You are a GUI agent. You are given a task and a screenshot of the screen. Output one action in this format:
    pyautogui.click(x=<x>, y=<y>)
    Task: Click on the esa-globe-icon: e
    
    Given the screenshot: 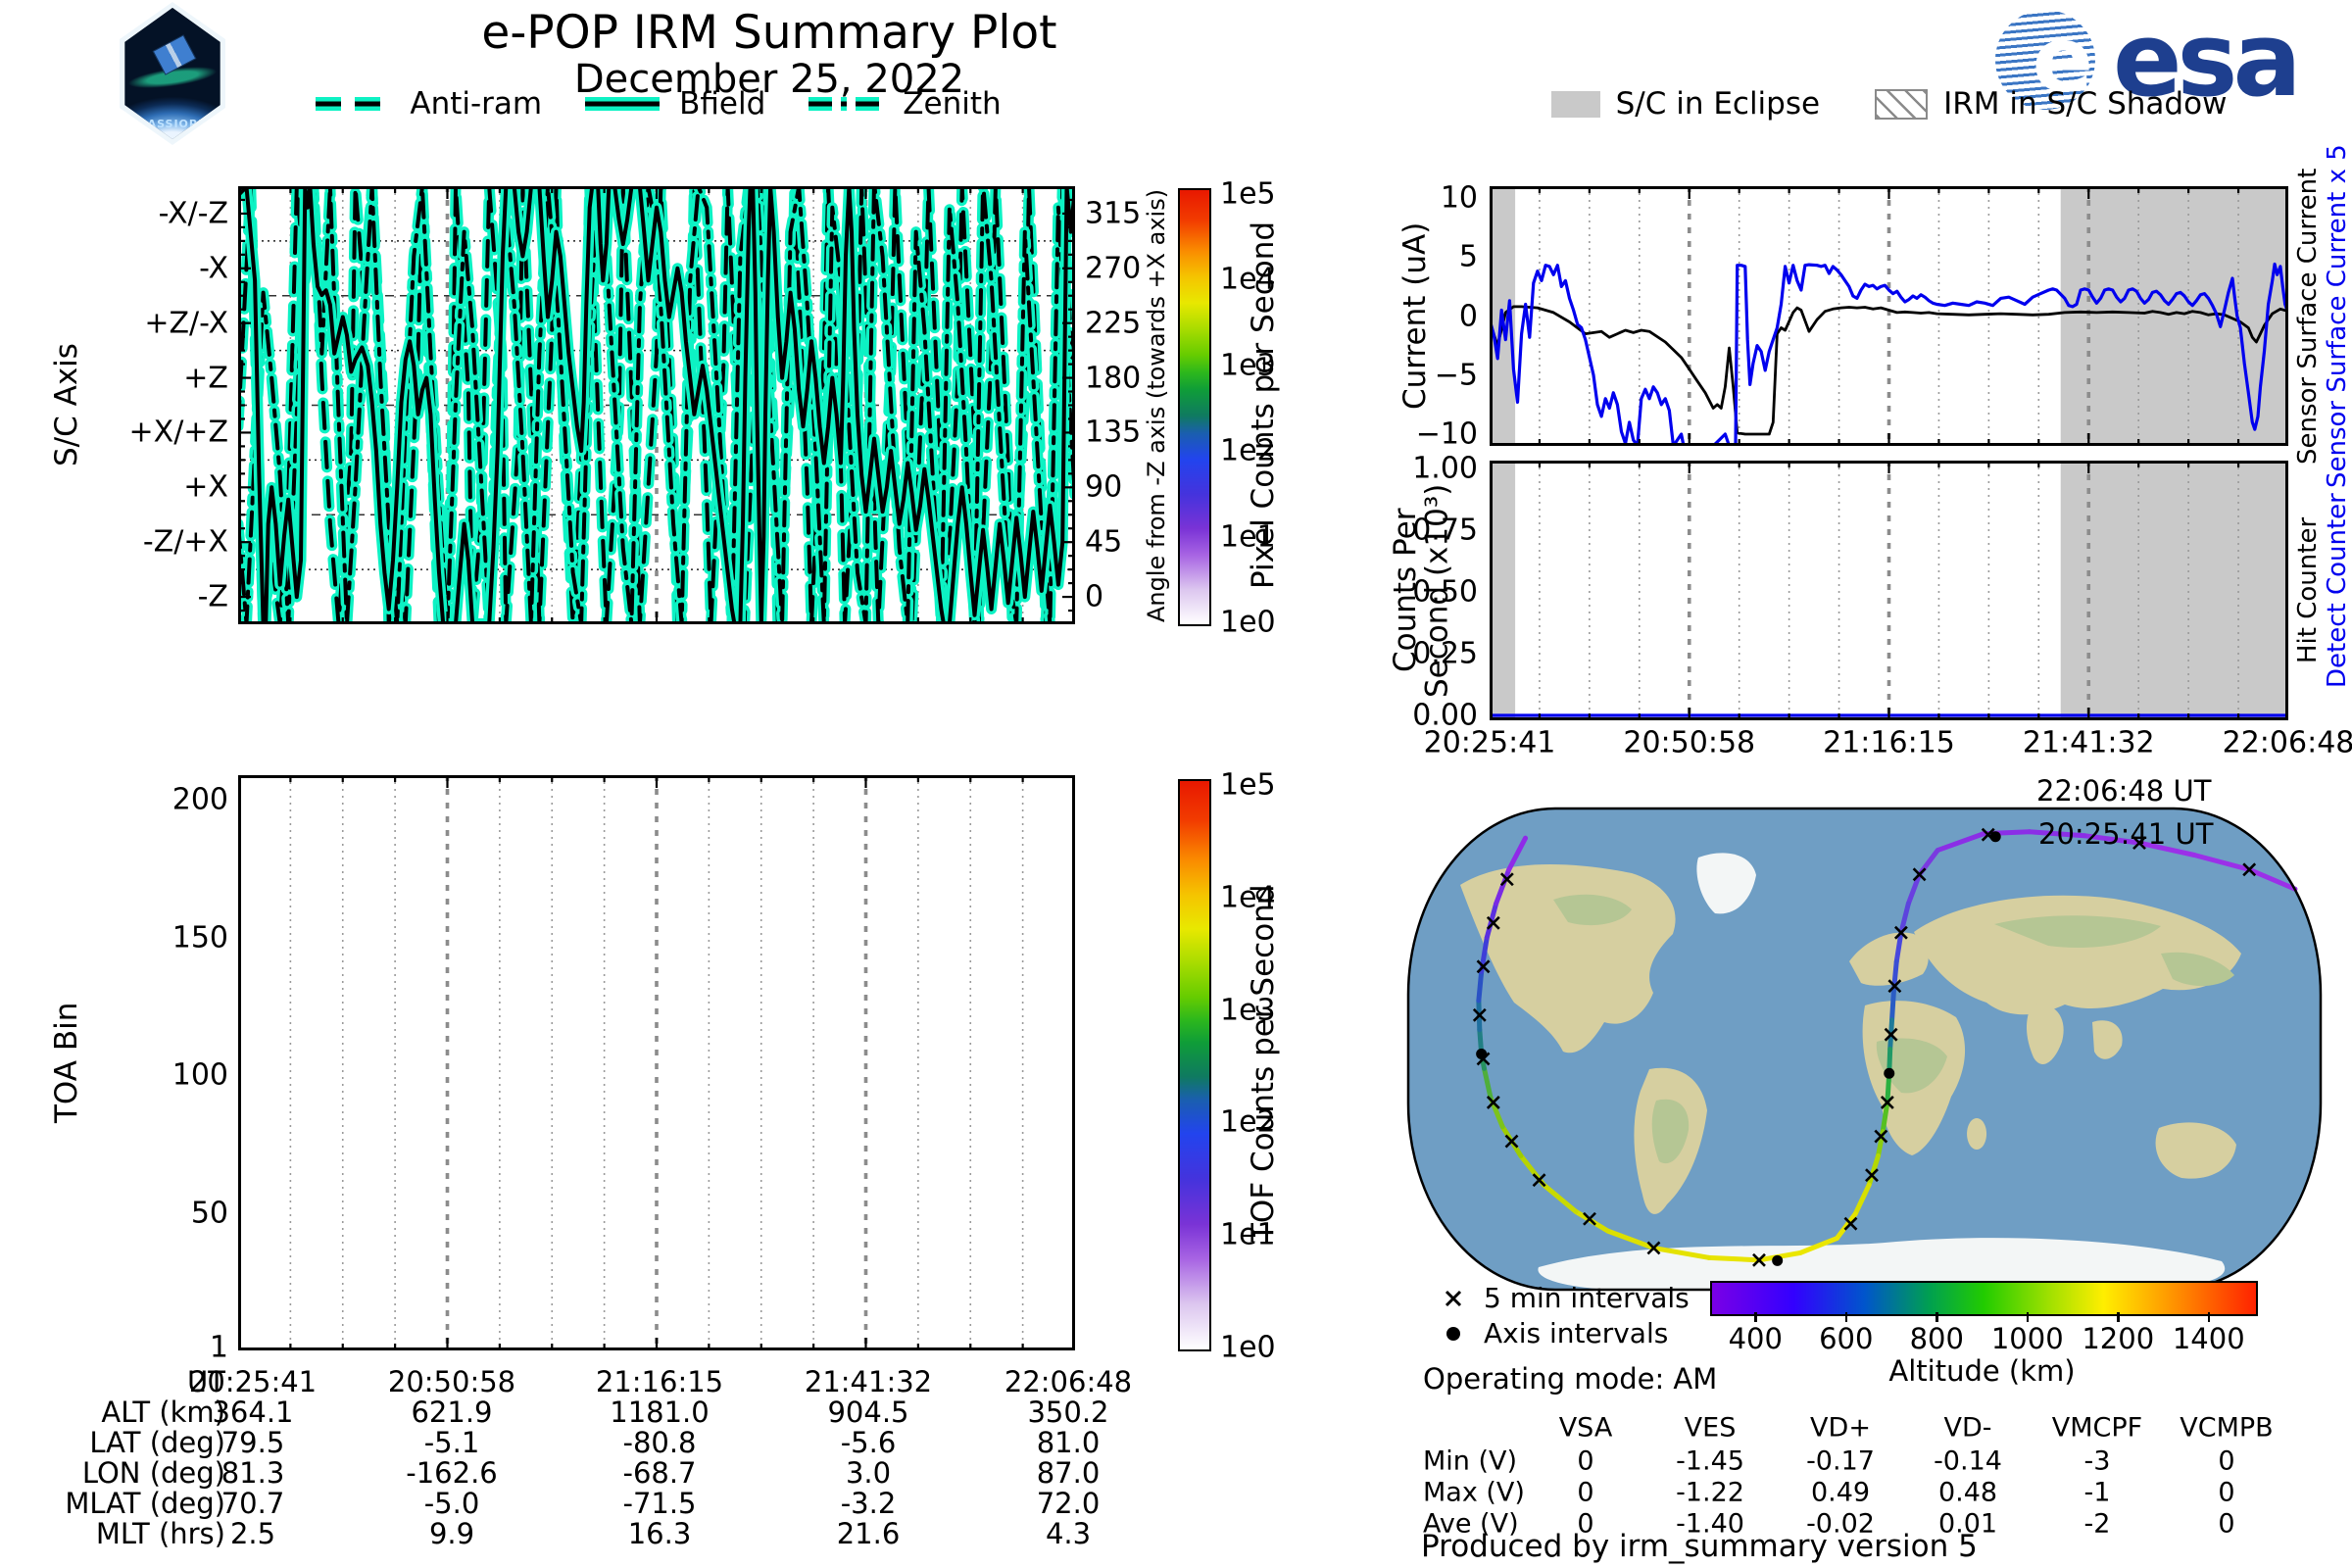 What is the action you would take?
    pyautogui.click(x=2045, y=60)
    